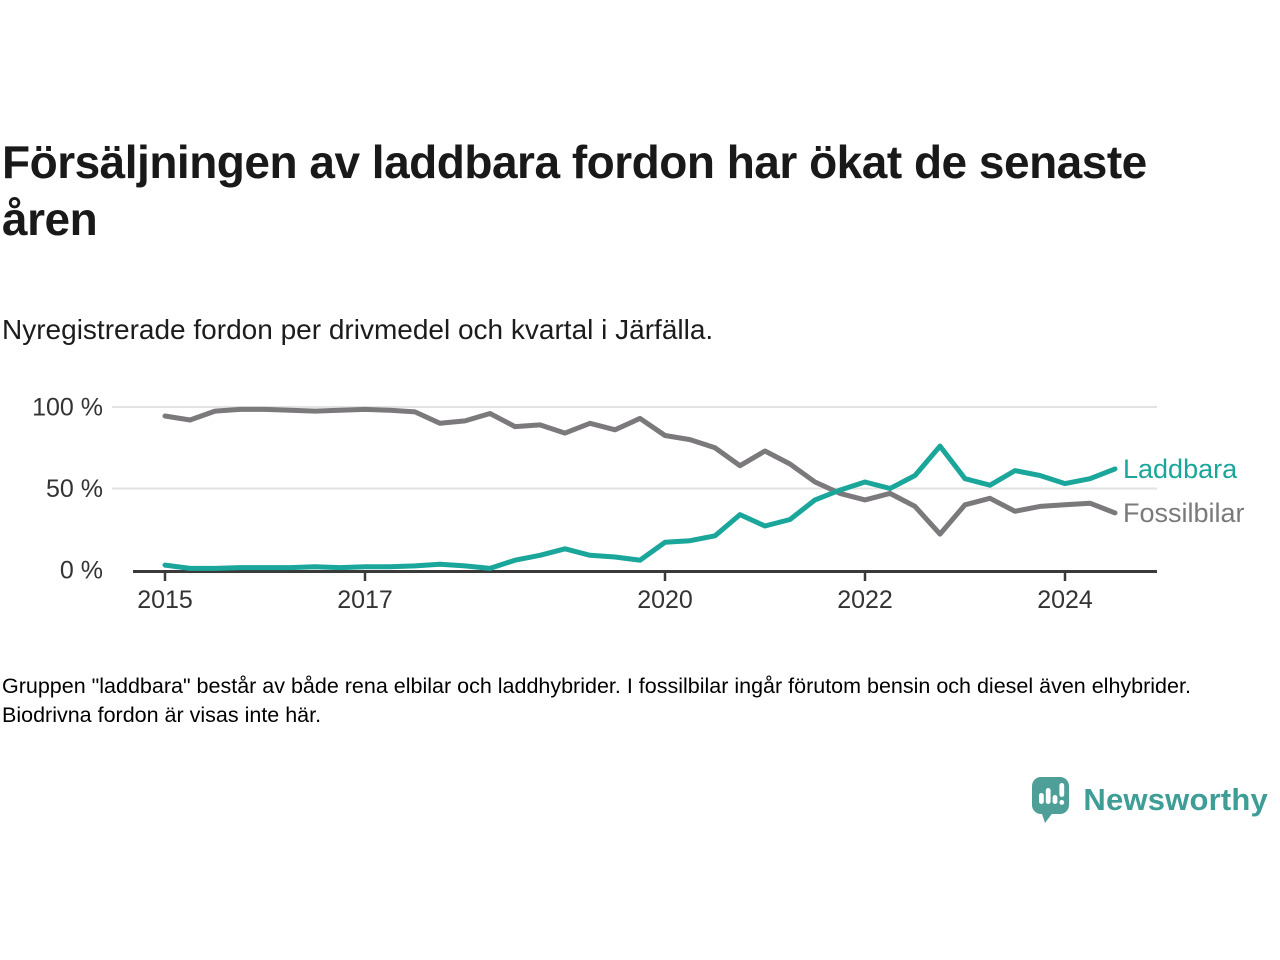 The height and width of the screenshot is (960, 1280). I want to click on brand-name: Newsworthy, so click(1175, 799).